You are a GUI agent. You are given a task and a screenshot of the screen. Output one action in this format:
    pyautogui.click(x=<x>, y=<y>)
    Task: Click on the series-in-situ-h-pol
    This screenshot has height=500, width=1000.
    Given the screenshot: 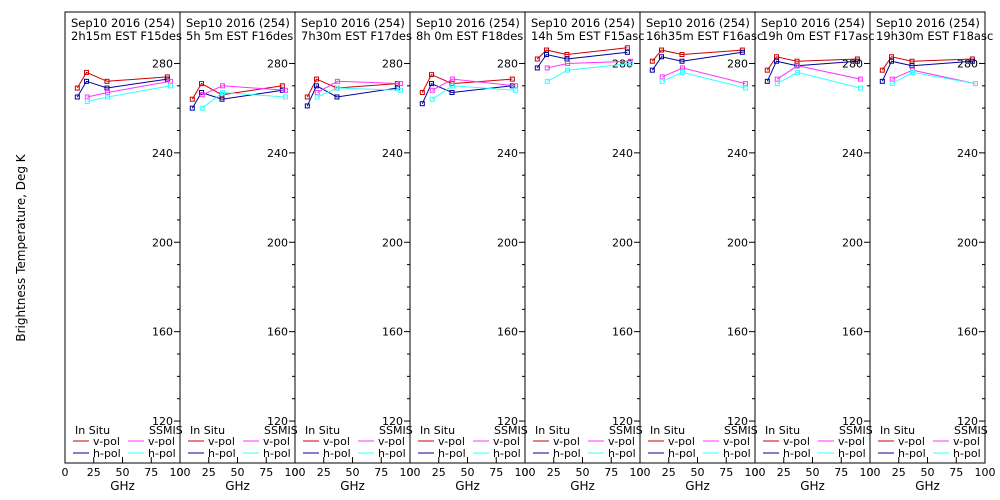 What is the action you would take?
    pyautogui.click(x=927, y=71)
    